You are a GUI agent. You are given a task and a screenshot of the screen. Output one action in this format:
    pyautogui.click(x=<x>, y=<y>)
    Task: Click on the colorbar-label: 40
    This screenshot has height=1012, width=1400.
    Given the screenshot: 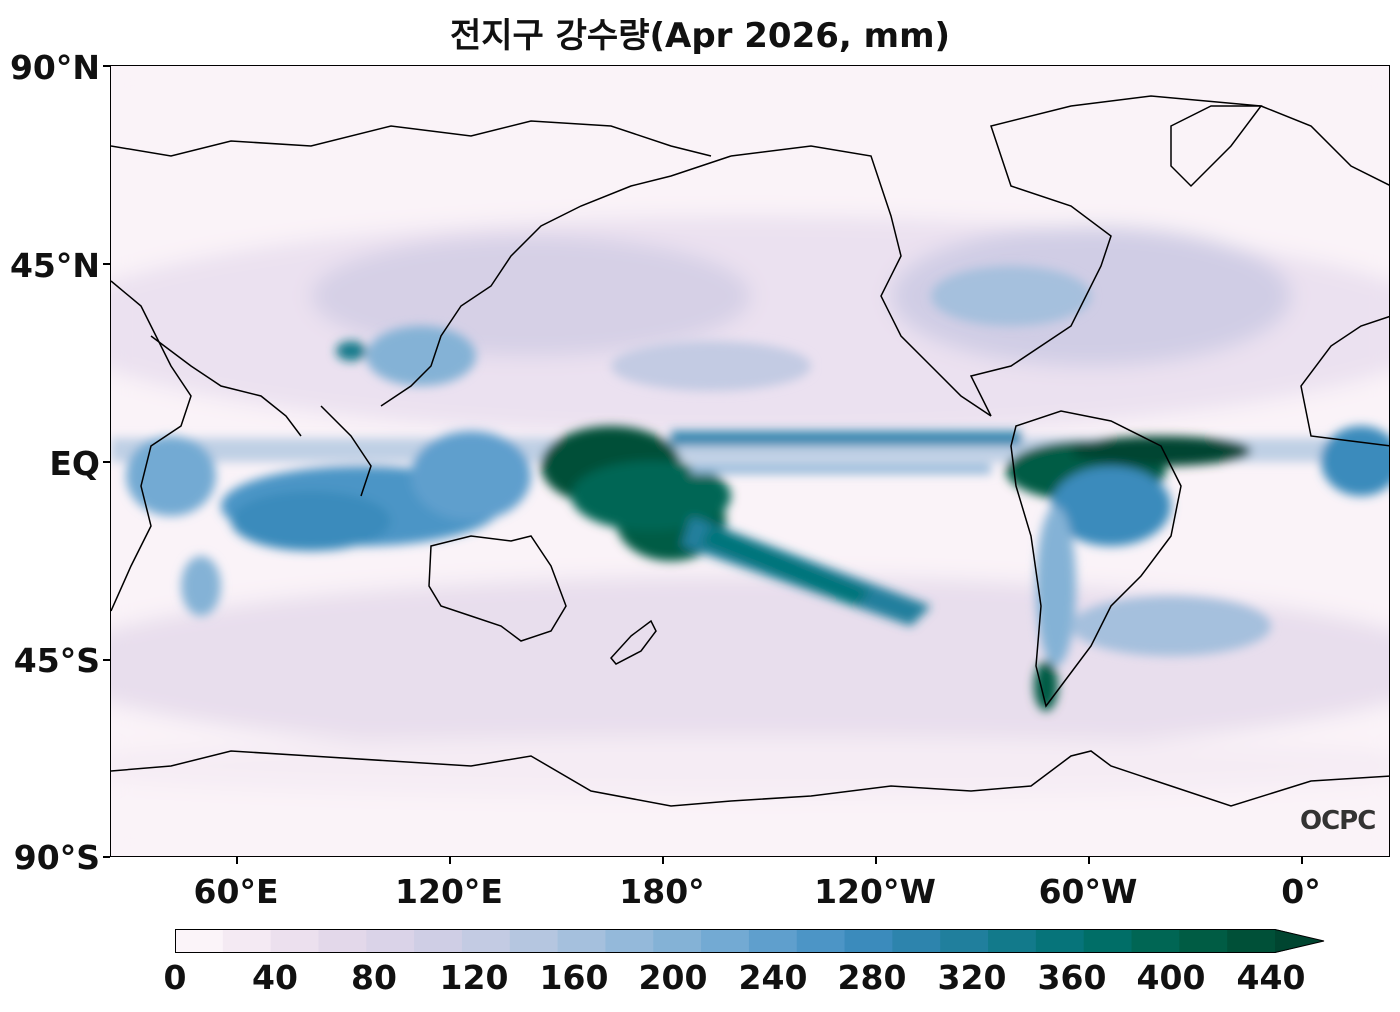 What is the action you would take?
    pyautogui.click(x=275, y=977)
    